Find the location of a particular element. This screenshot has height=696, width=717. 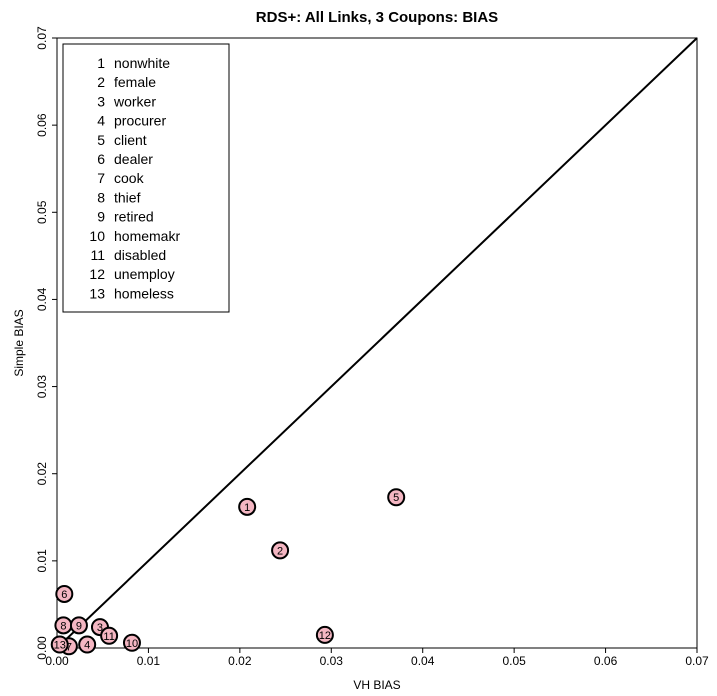

y-axis: 0.00 0.01 0.02 0.03 0.04 0.05 0.06 0.07 is located at coordinates (46, 343).